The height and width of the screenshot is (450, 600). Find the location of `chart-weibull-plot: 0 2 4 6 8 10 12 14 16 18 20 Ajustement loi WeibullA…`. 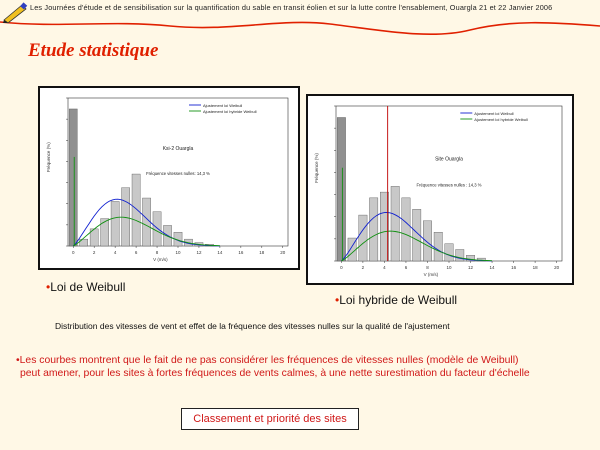

chart-weibull-plot: 0 2 4 6 8 10 12 14 16 18 20 Ajustement loi WeibullA… is located at coordinates (167, 179).